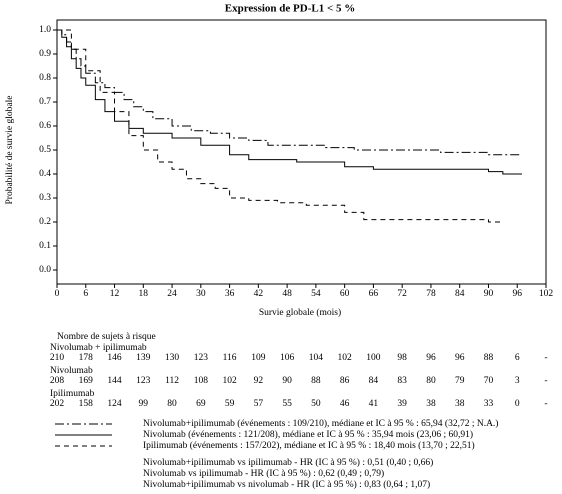  I want to click on risk-count: 83, so click(402, 381).